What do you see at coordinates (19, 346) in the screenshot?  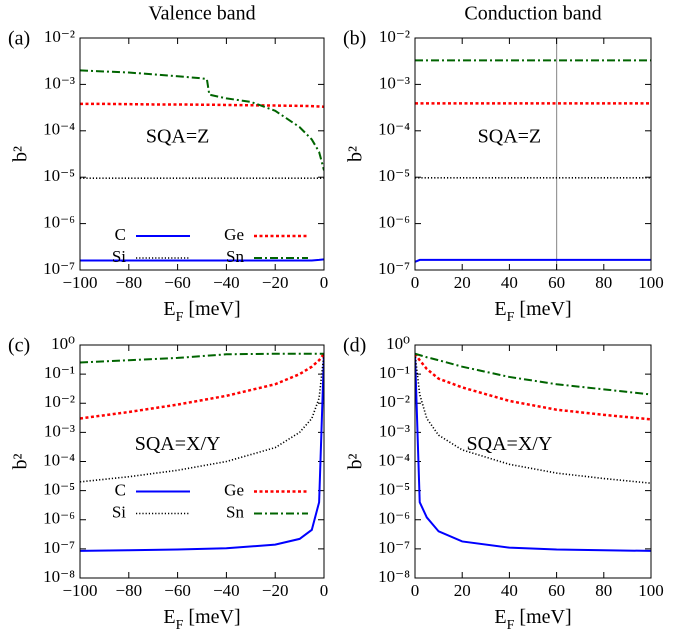 I see `panel-label: (c)` at bounding box center [19, 346].